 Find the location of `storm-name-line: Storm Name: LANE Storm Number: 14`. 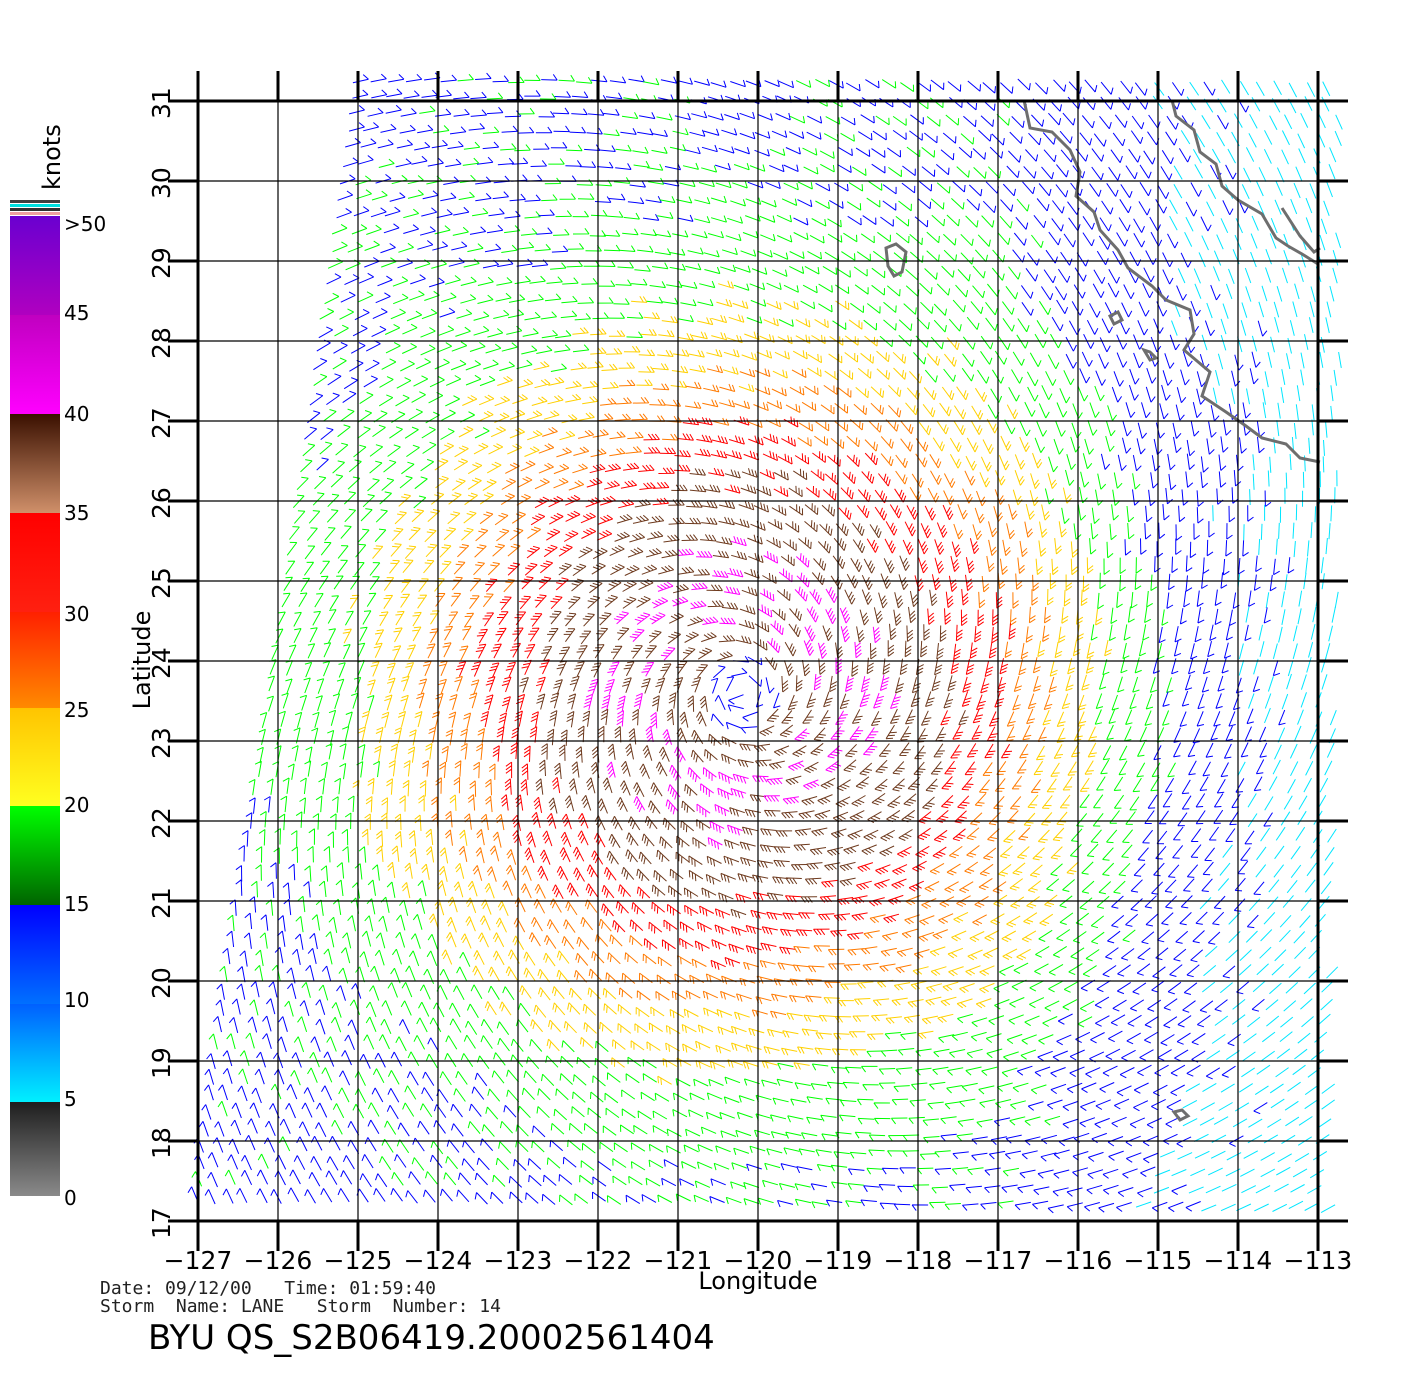

storm-name-line: Storm Name: LANE Storm Number: 14 is located at coordinates (300, 1306).